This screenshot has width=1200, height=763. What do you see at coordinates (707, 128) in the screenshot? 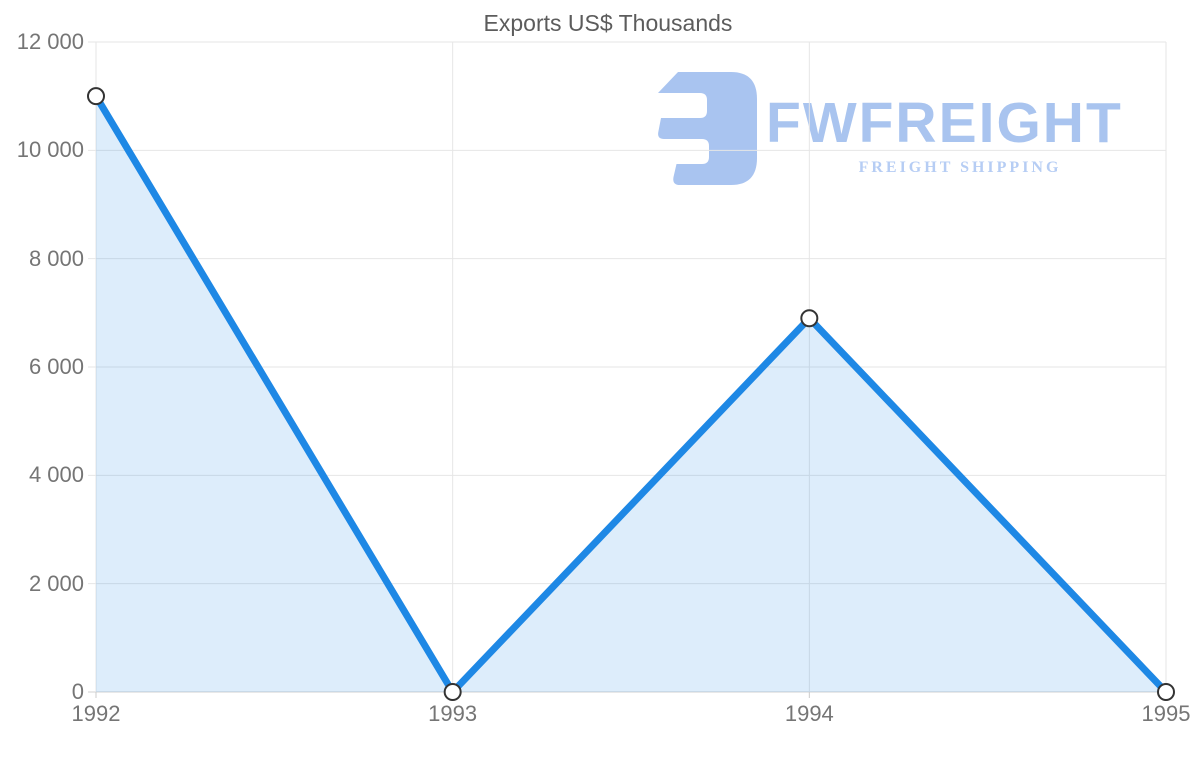
I see `fwfreight-logo-icon` at bounding box center [707, 128].